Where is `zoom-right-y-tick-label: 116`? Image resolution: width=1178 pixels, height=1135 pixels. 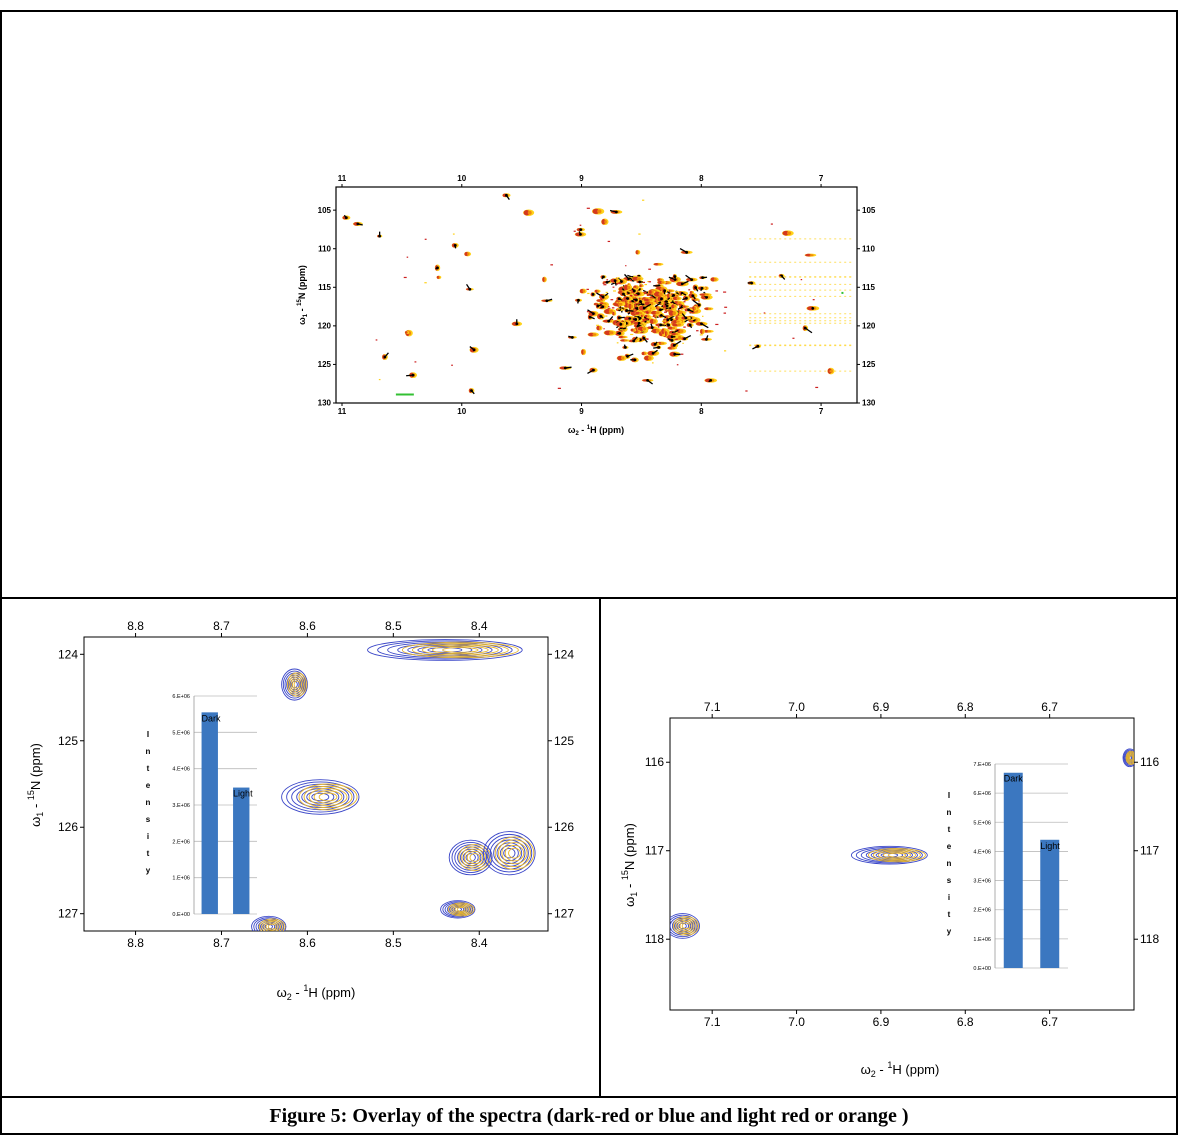 zoom-right-y-tick-label: 116 is located at coordinates (1149, 762).